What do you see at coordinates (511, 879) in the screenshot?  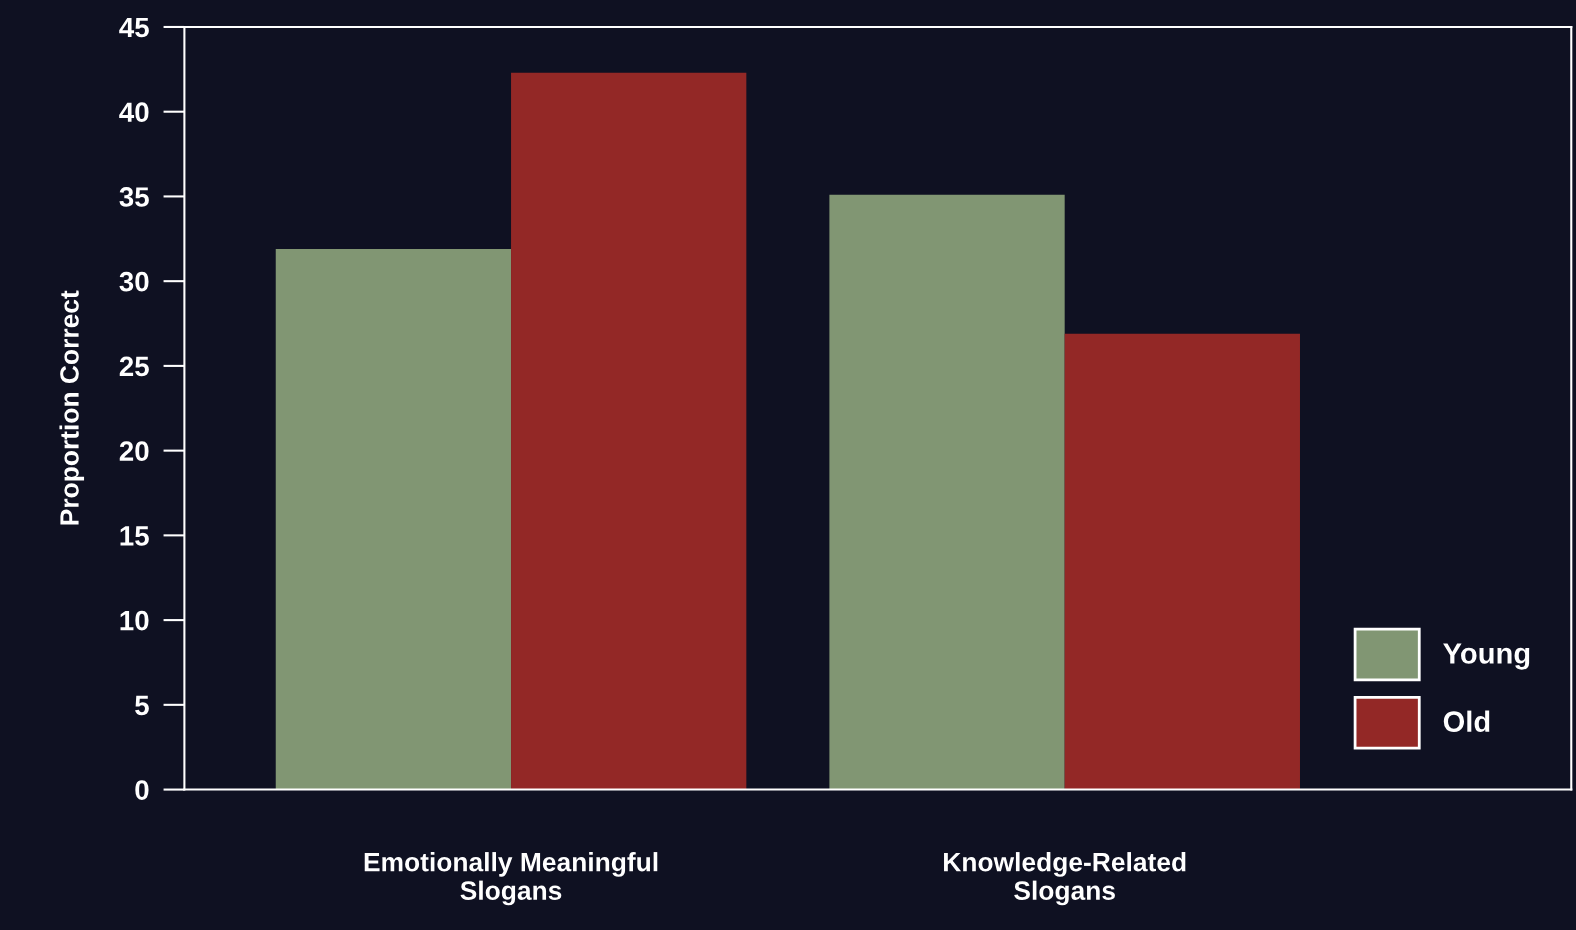 I see `x-tick-label: Emotionally Meaningful Slogans` at bounding box center [511, 879].